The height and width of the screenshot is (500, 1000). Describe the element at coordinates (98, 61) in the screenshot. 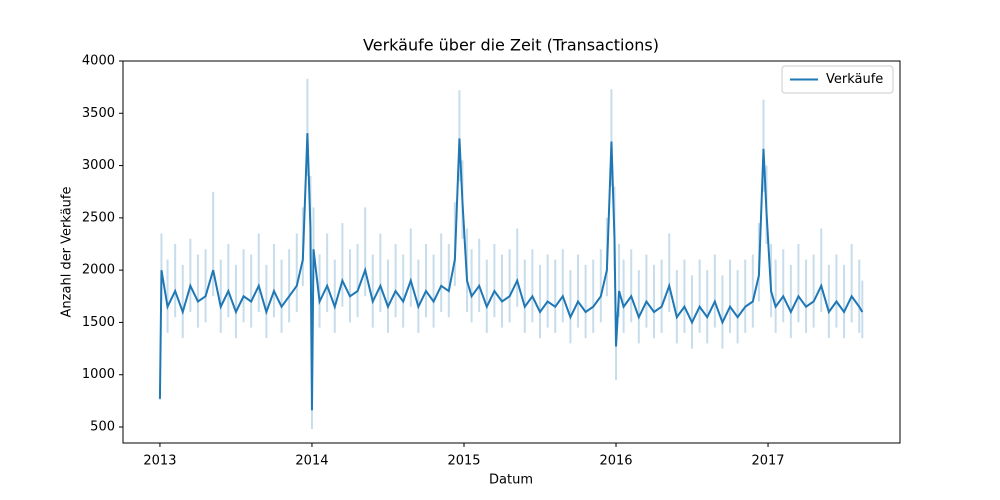

I see `y-tick-label: 4000` at that location.